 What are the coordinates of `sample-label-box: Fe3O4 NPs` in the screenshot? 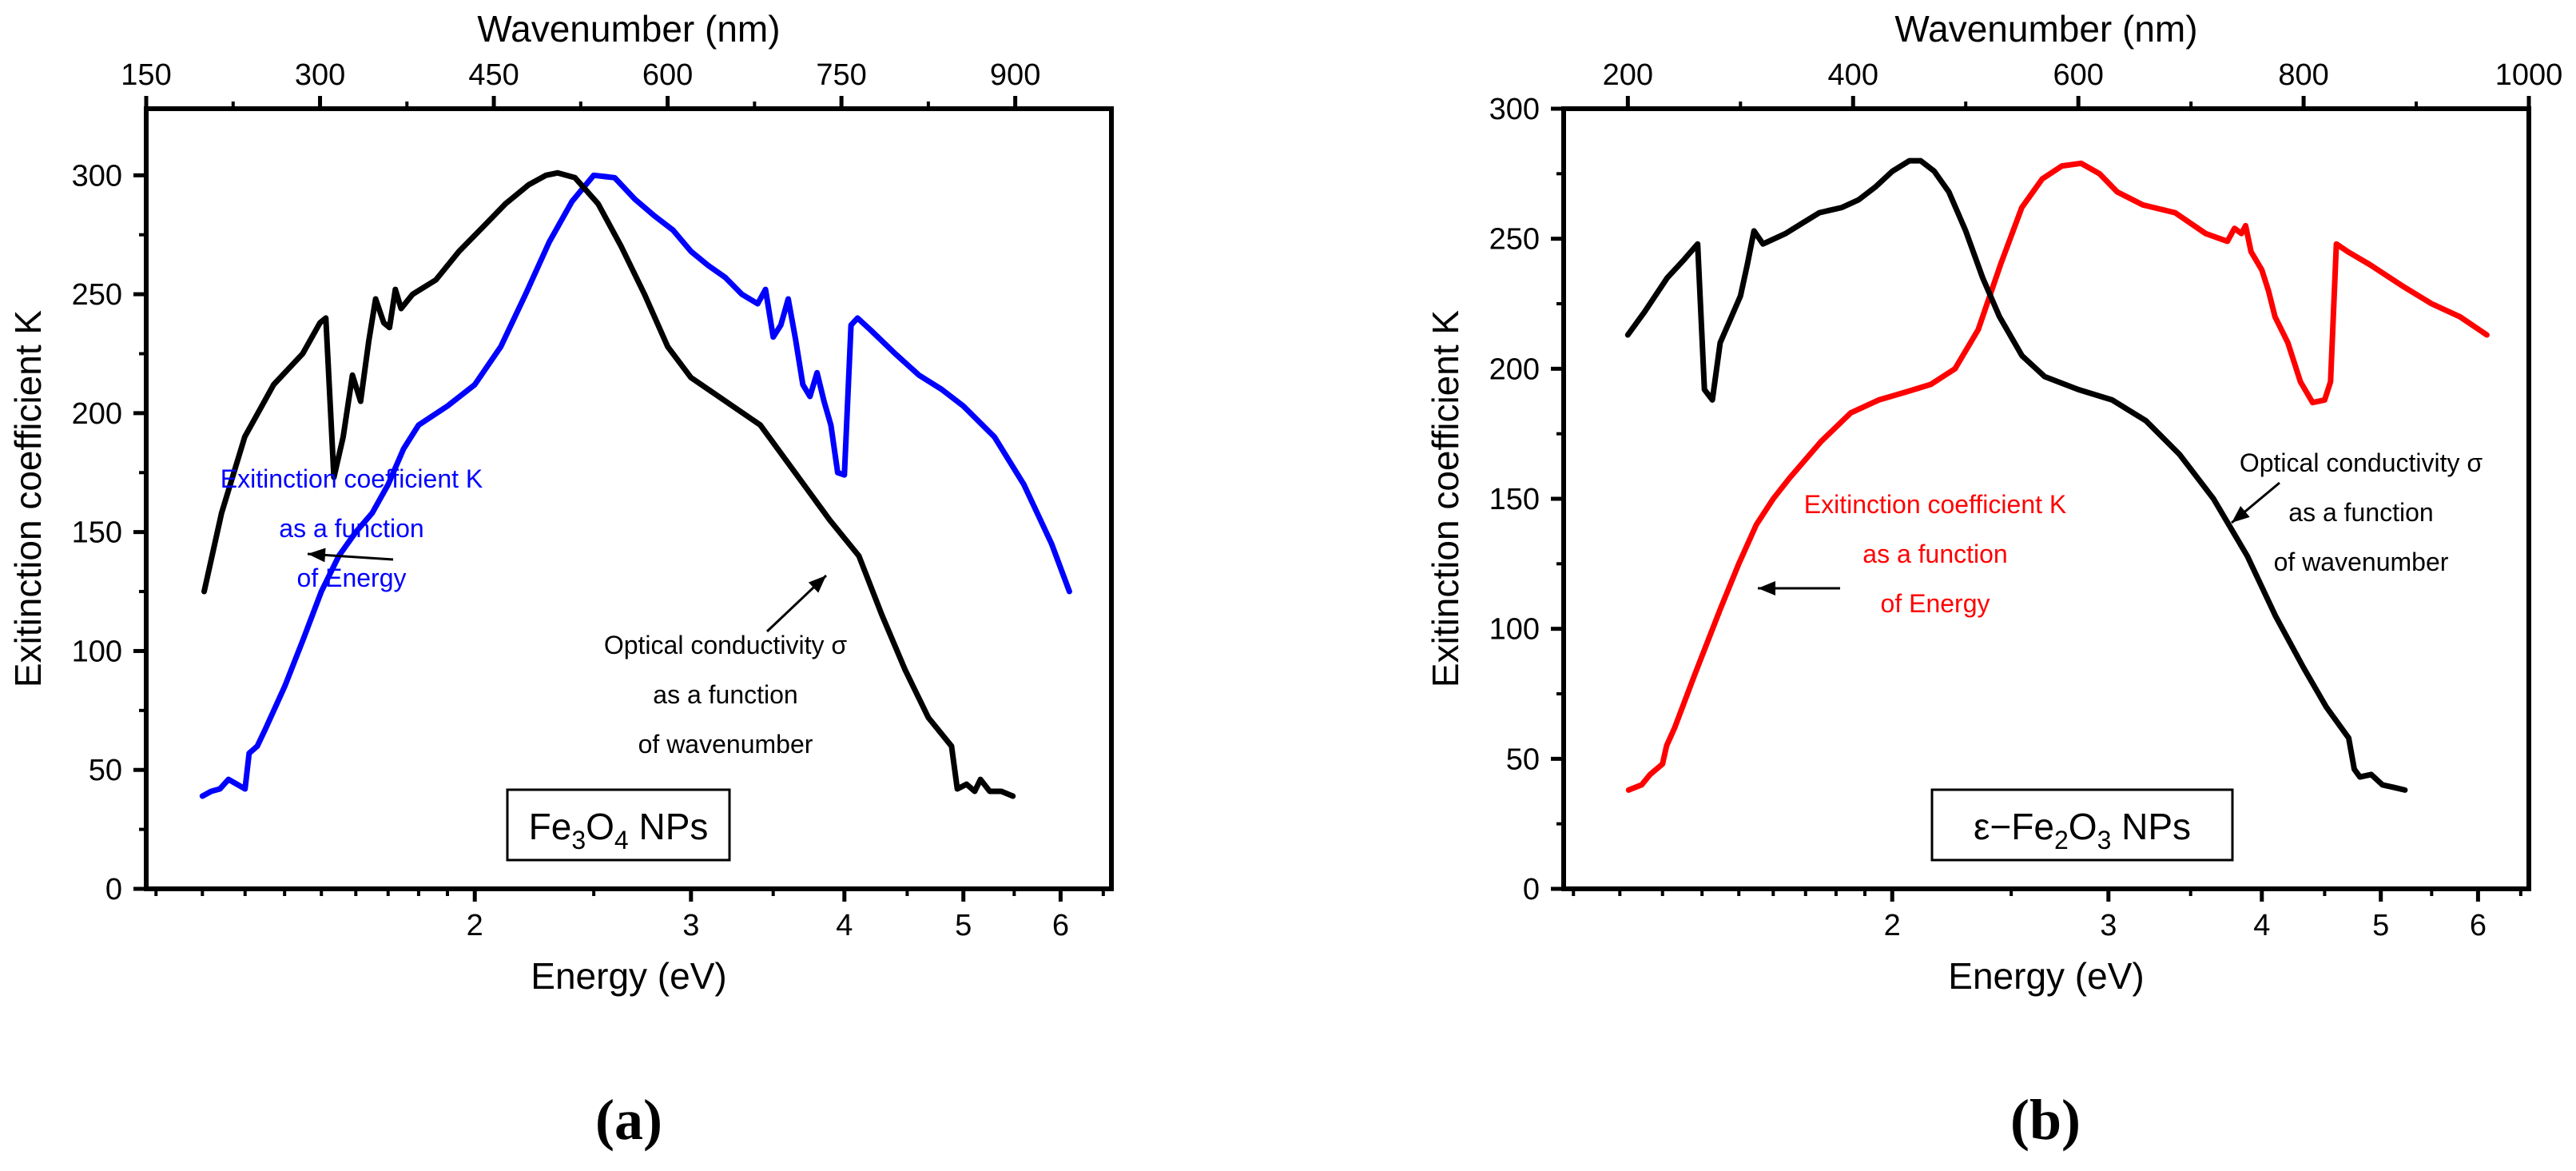 It's located at (618, 825).